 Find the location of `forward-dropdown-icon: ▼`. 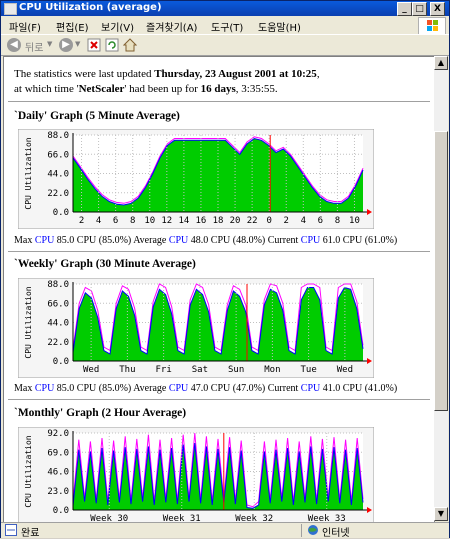

forward-dropdown-icon: ▼ is located at coordinates (78, 44).